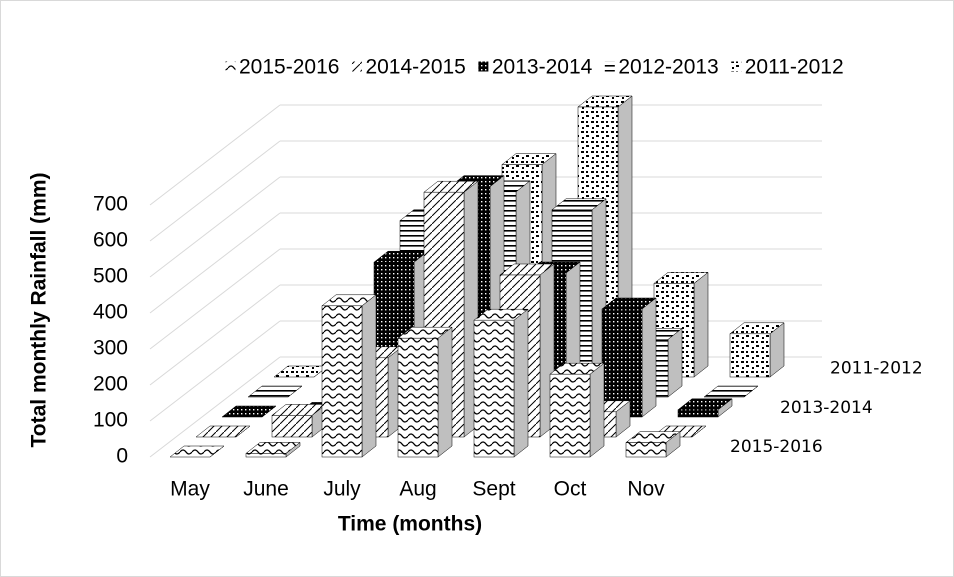 This screenshot has height=577, width=954. Describe the element at coordinates (342, 489) in the screenshot. I see `x-tick-label: July` at that location.